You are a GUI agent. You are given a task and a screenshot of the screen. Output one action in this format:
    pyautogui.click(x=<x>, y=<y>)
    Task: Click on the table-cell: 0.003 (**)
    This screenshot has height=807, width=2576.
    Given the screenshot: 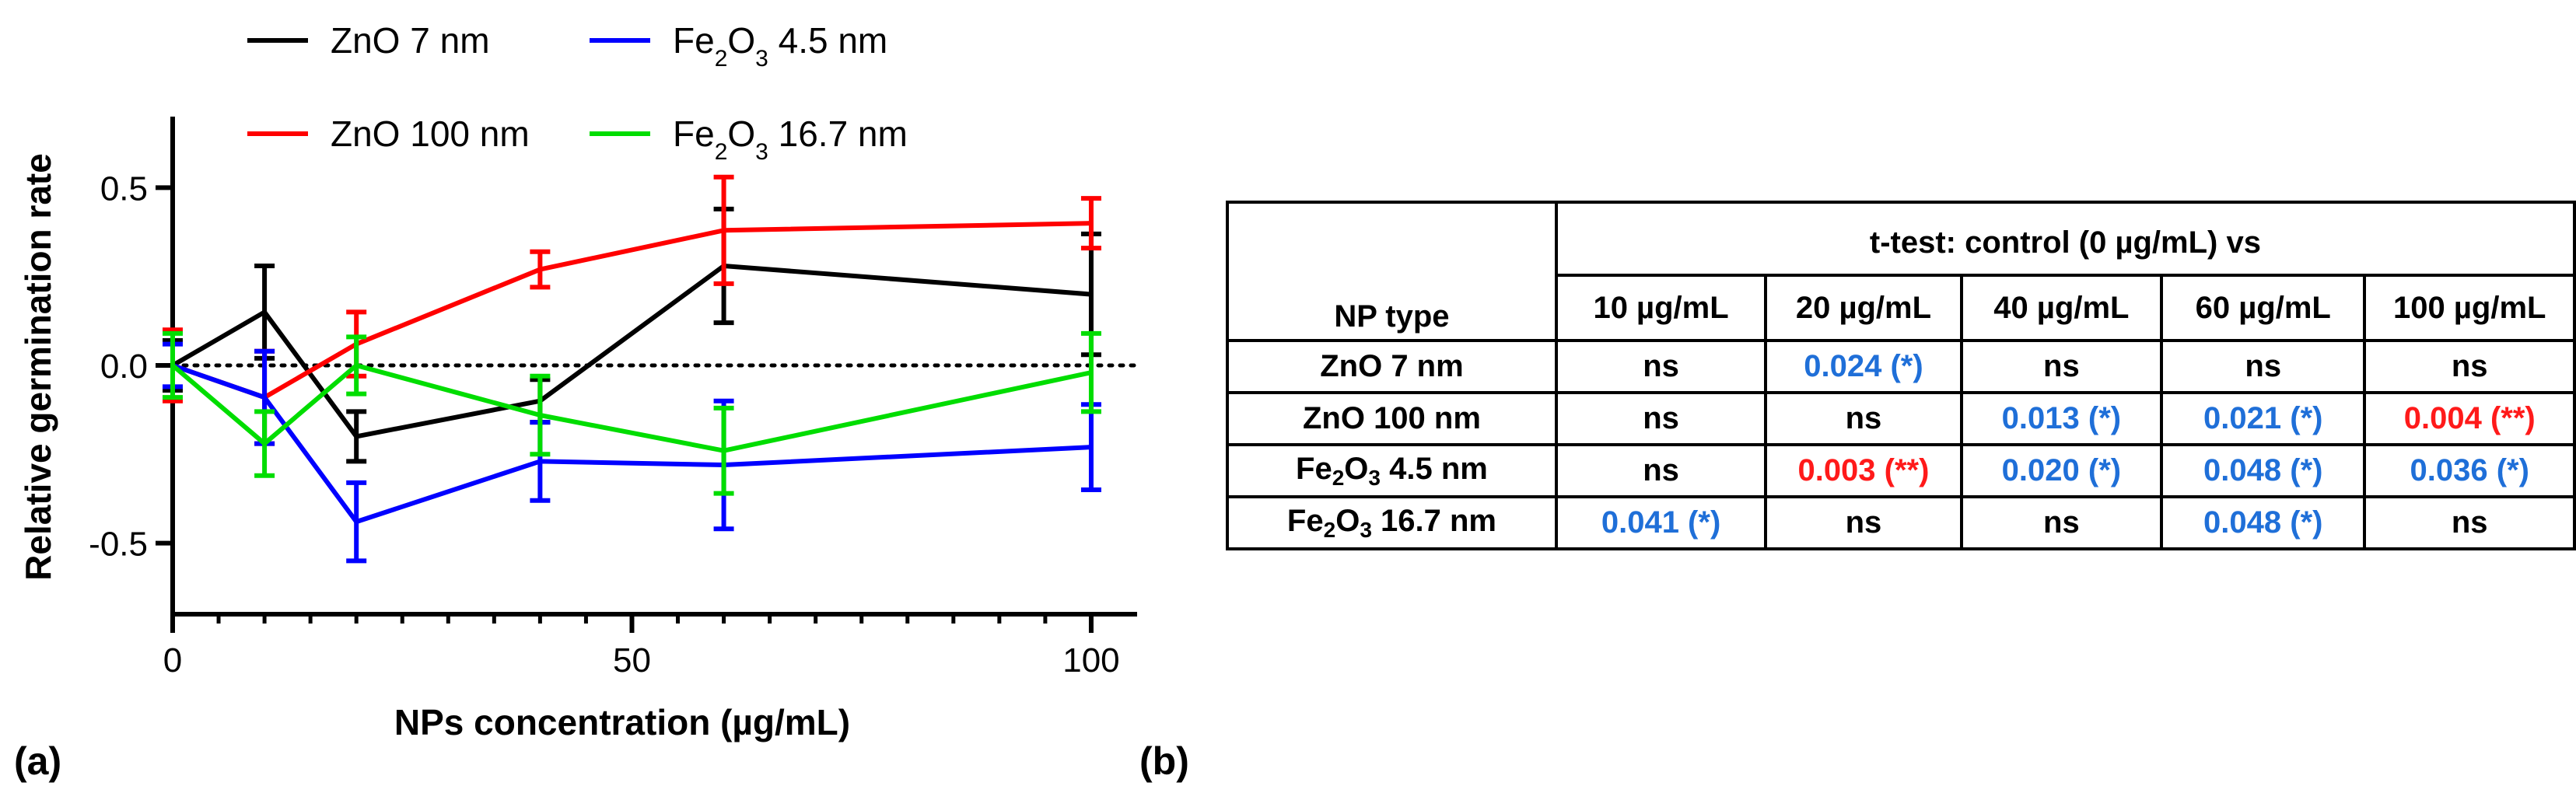 What is the action you would take?
    pyautogui.click(x=1864, y=470)
    